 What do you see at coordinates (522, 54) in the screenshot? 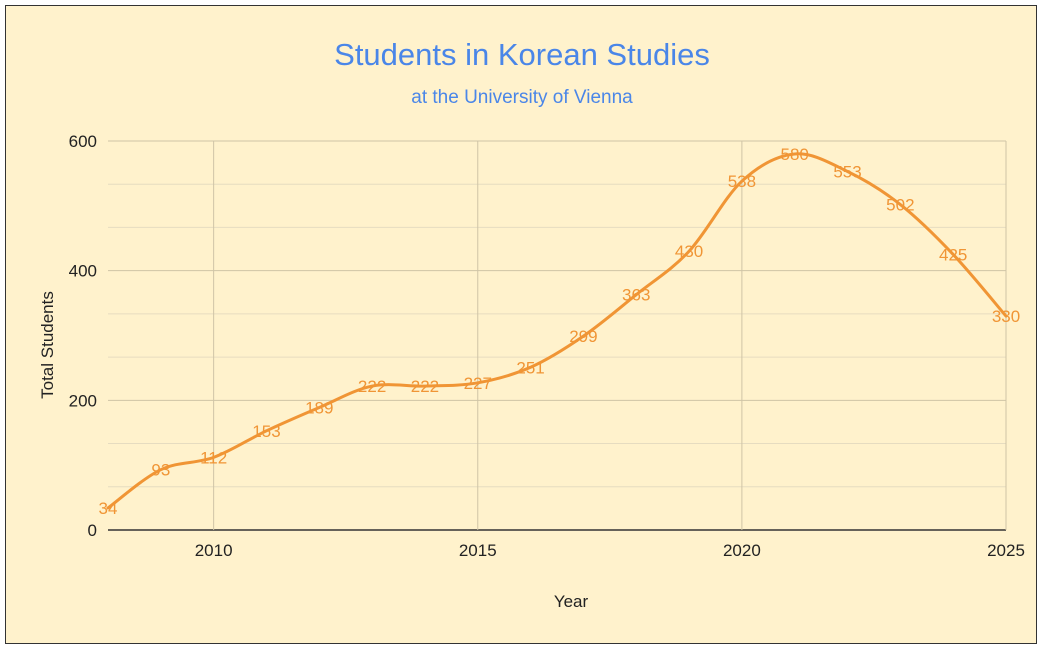
I see `chart-title: Students in Korean Studies` at bounding box center [522, 54].